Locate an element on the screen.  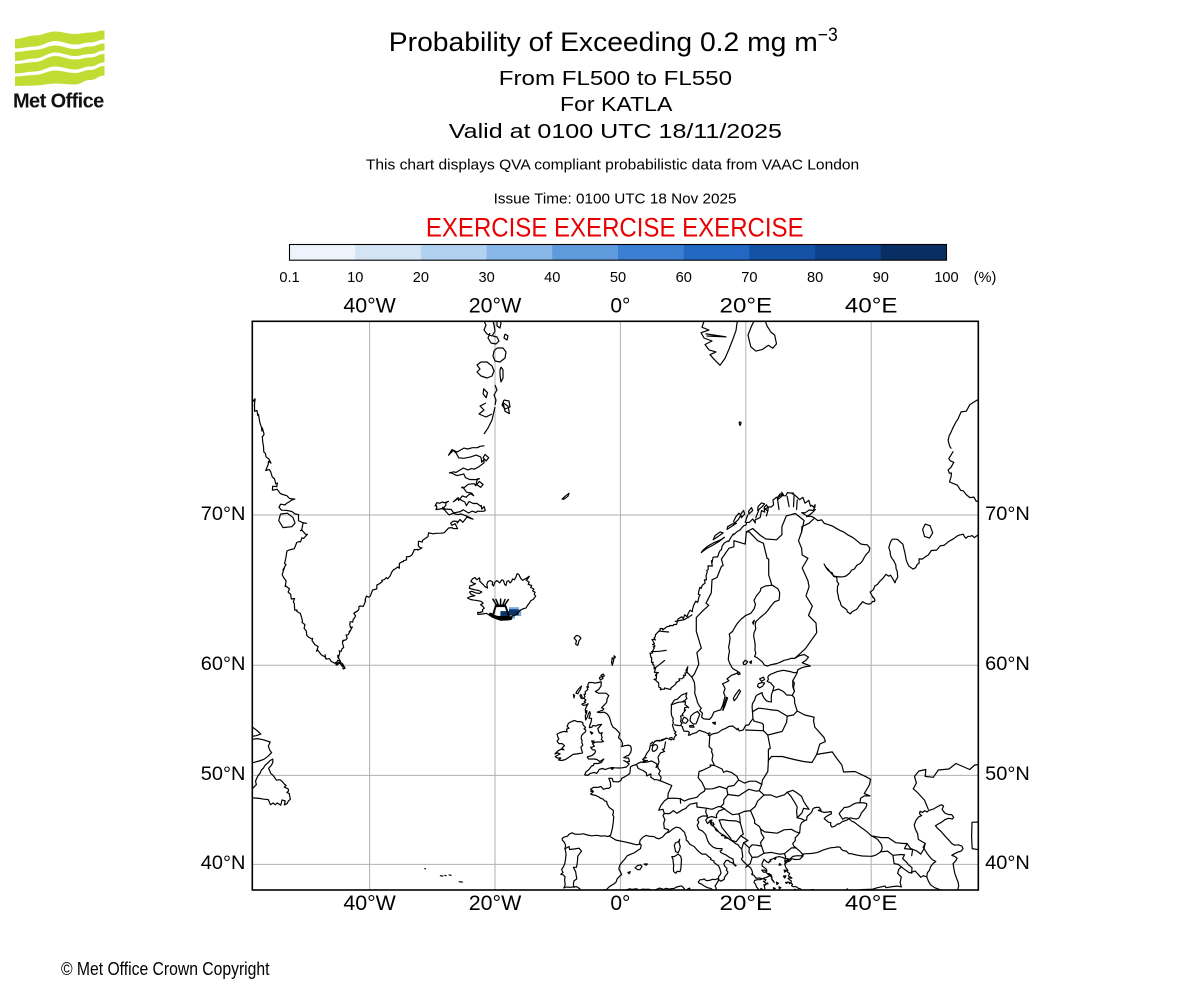
svg-text: 10 is located at coordinates (355, 278).